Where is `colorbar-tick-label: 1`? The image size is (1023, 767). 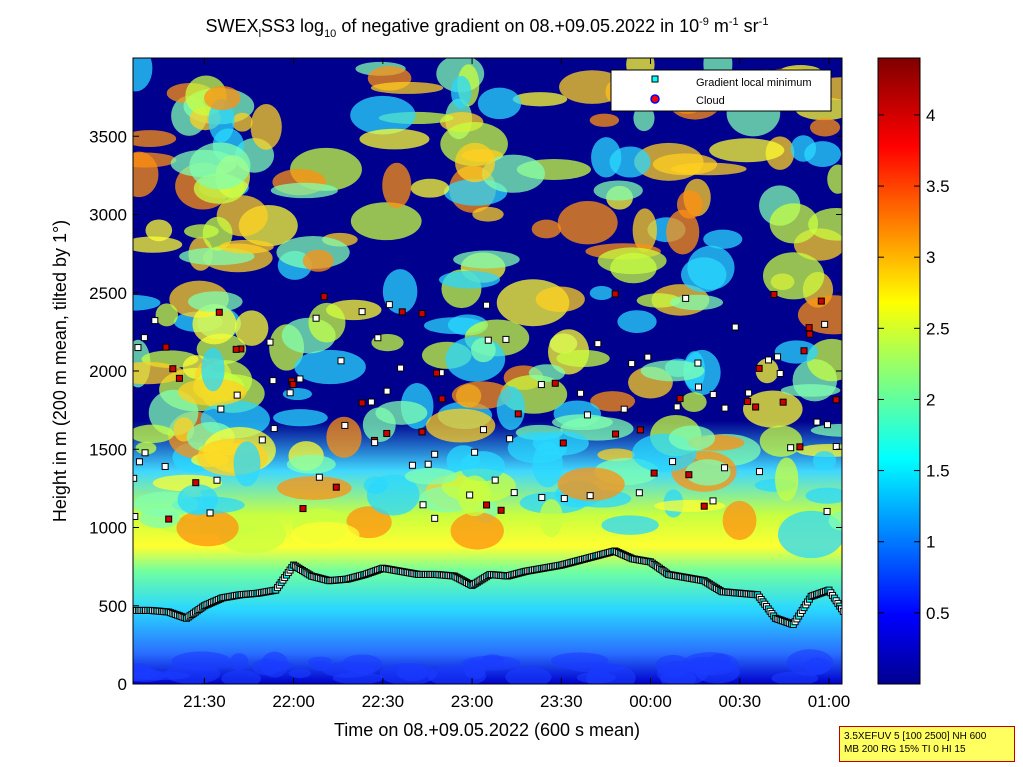 colorbar-tick-label: 1 is located at coordinates (930, 542).